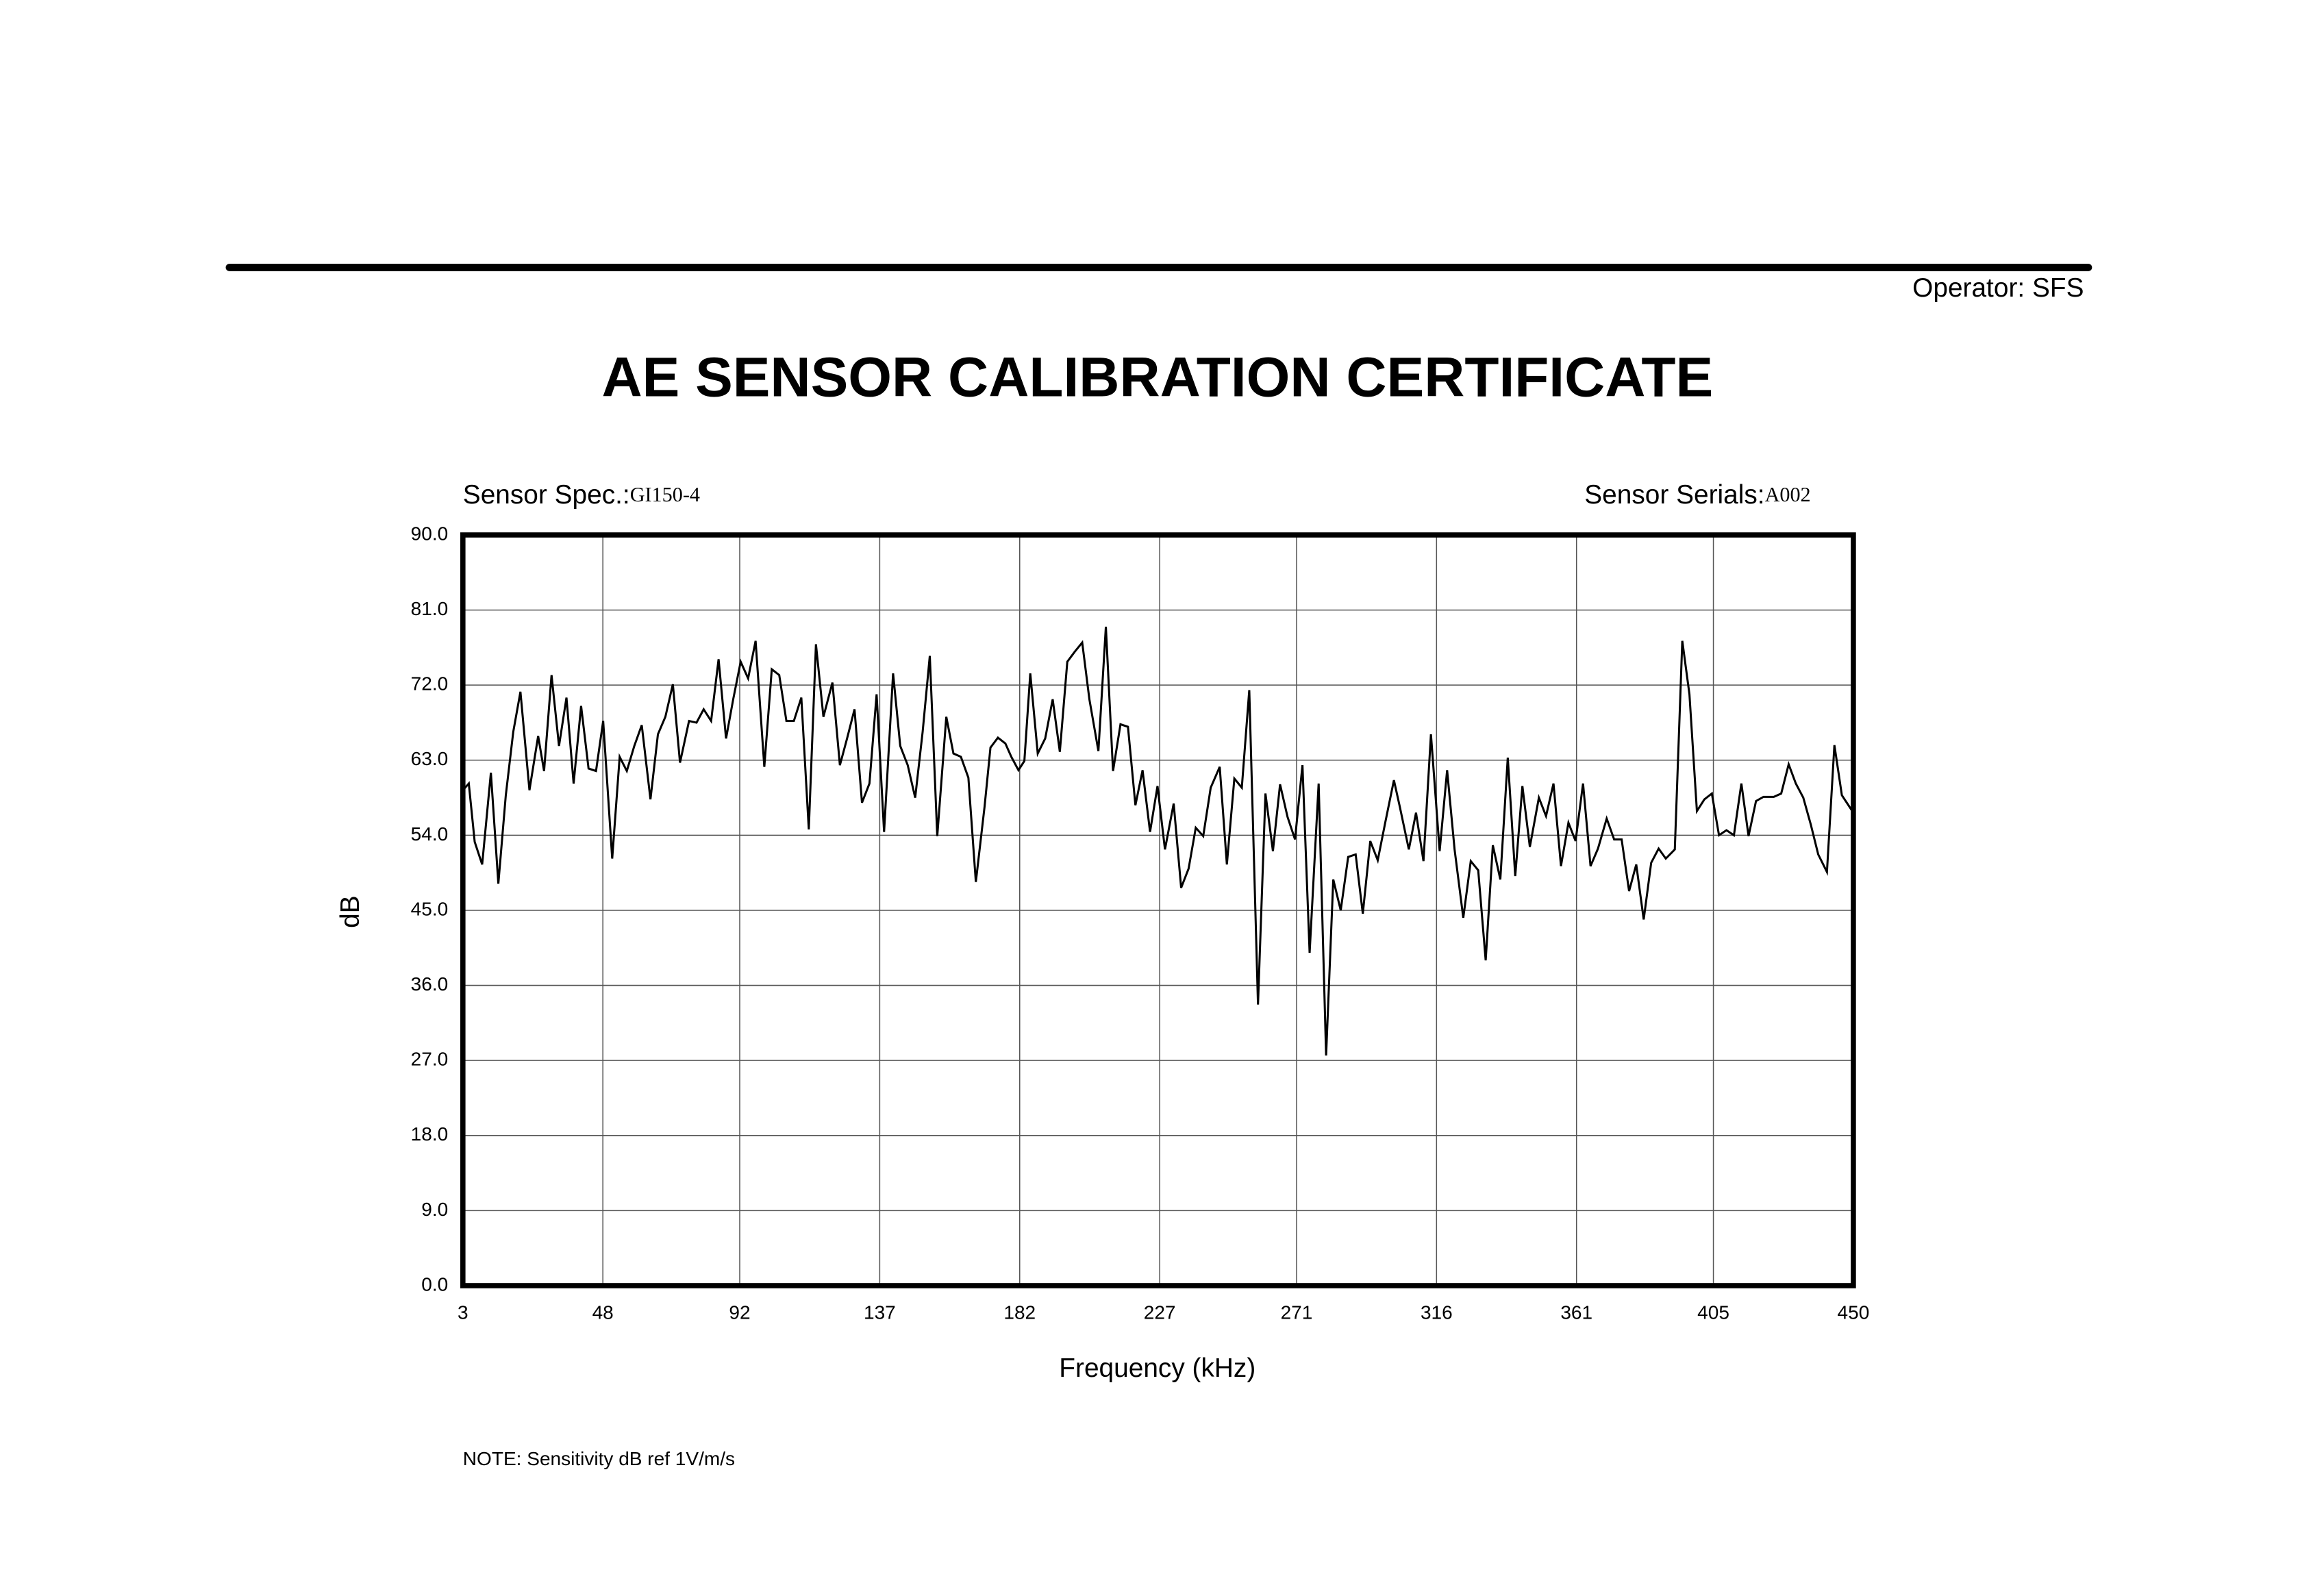 The image size is (2300, 1596). I want to click on x-tick-label: 3, so click(463, 1312).